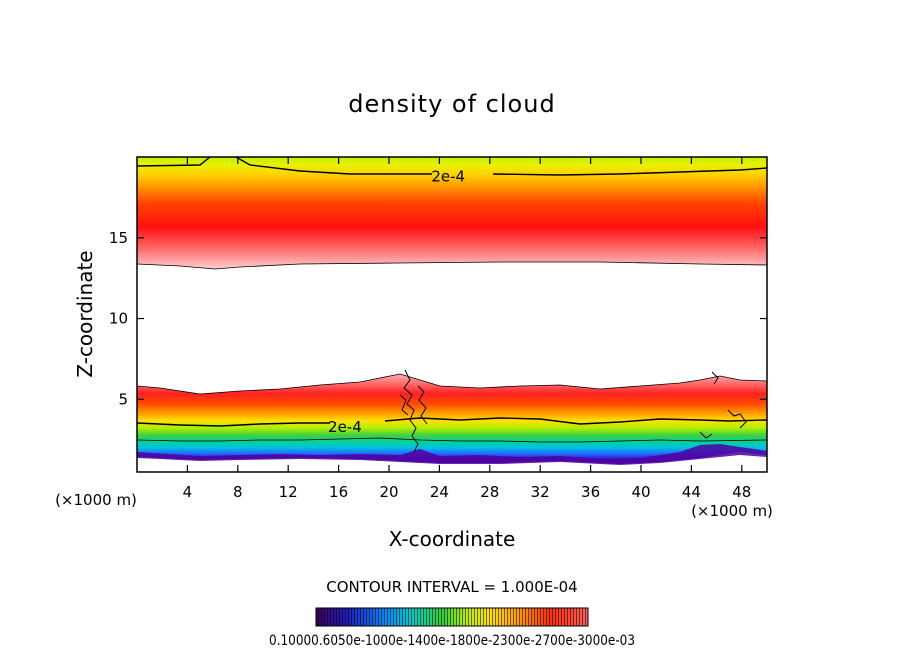  I want to click on x-tick-label: 32, so click(540, 492).